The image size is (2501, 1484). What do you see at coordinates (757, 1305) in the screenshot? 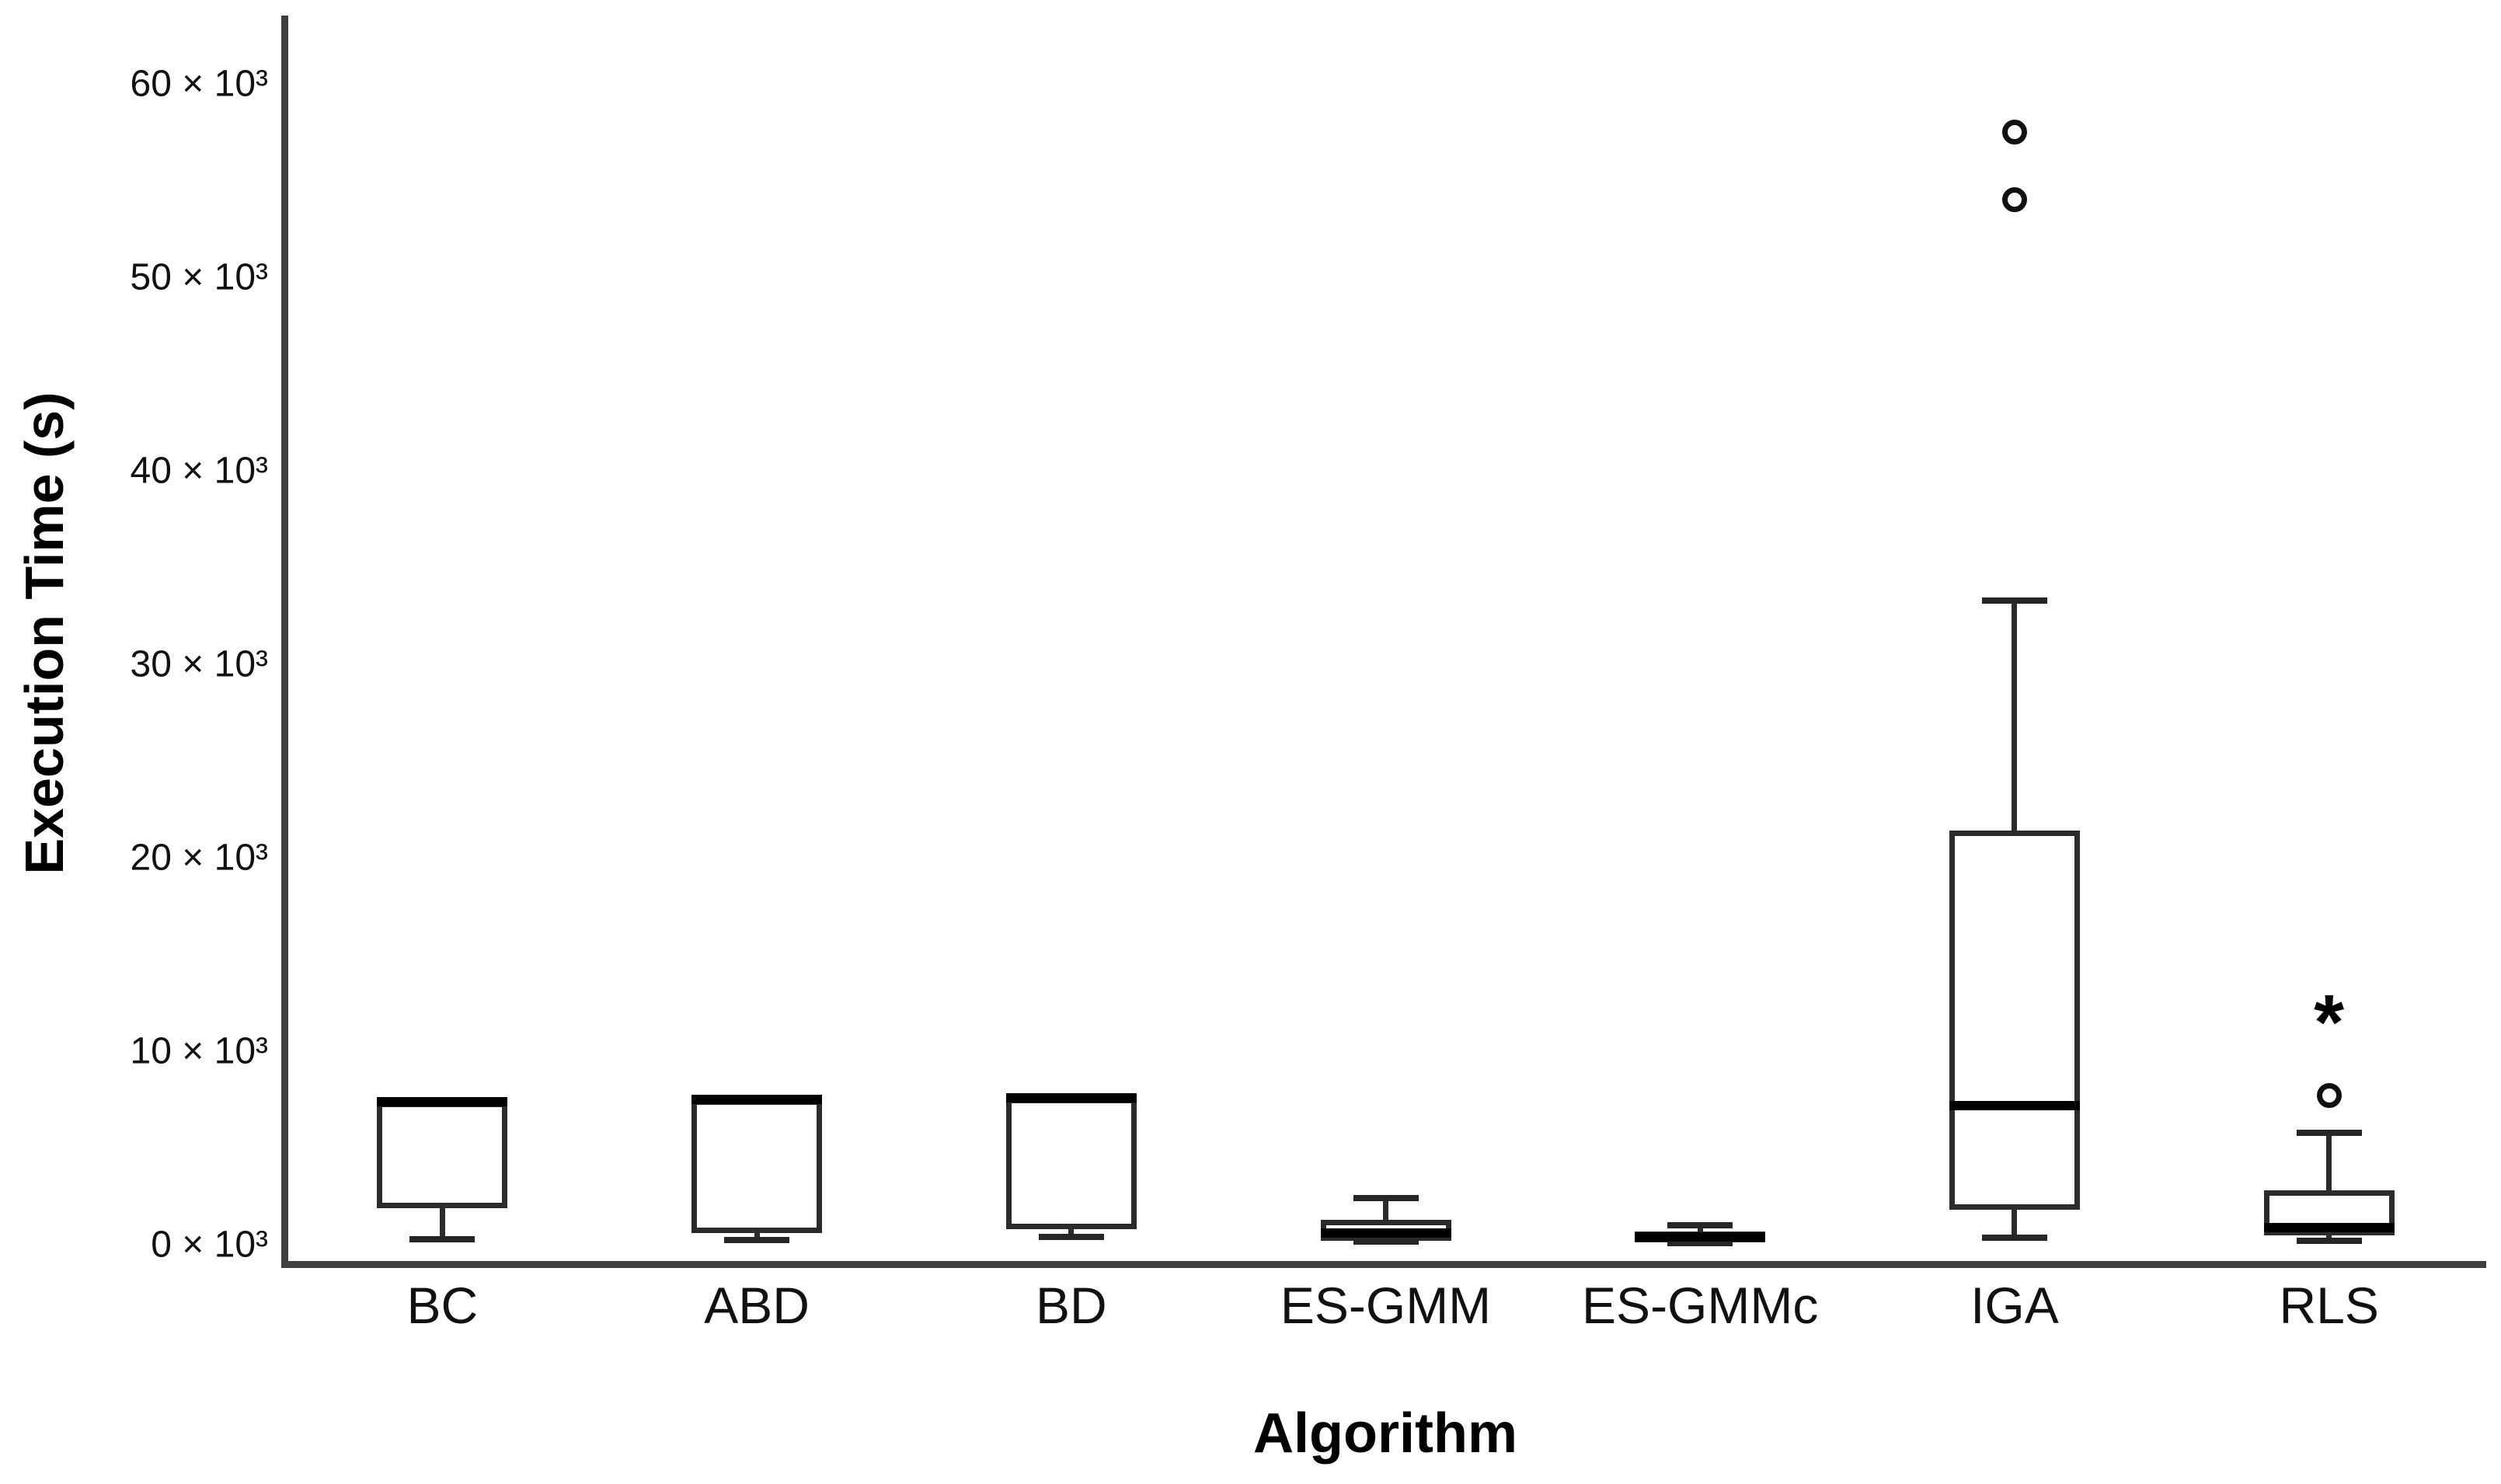
I see `x-category-label: ABD` at bounding box center [757, 1305].